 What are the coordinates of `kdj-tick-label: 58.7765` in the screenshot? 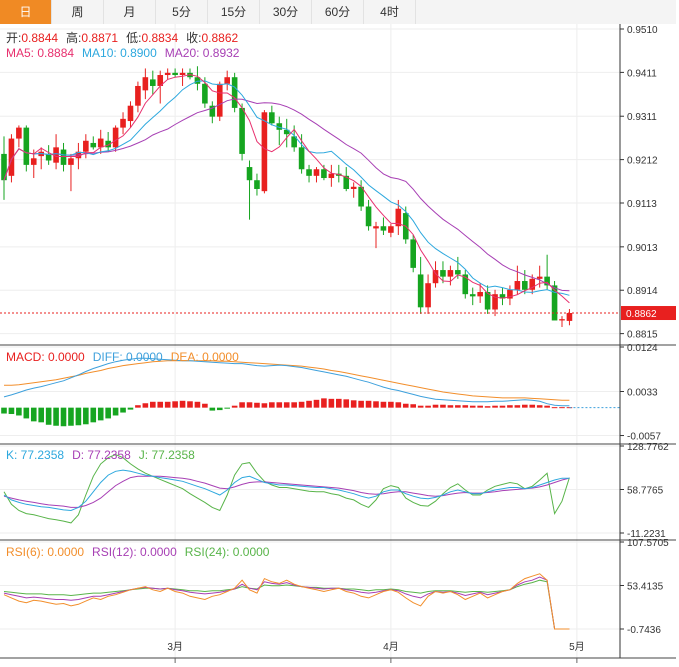 It's located at (645, 491).